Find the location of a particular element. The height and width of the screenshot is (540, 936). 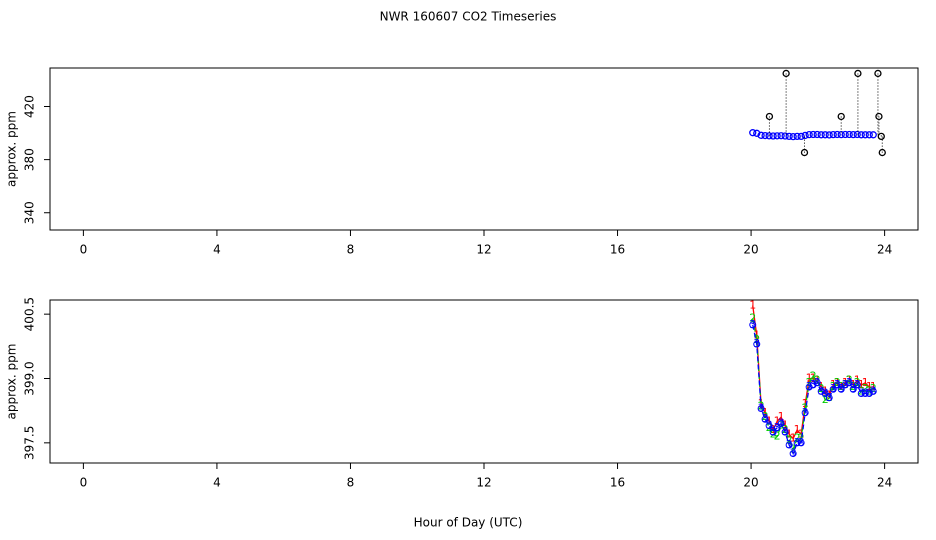

y-tick-label: 340 is located at coordinates (30, 212).